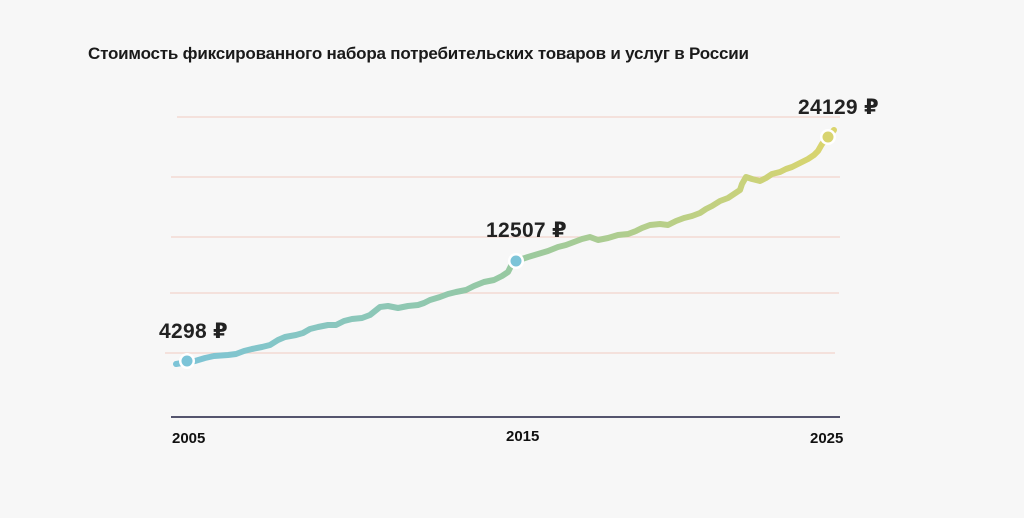 The height and width of the screenshot is (518, 1024). Describe the element at coordinates (516, 261) in the screenshot. I see `data-point-2015` at that location.